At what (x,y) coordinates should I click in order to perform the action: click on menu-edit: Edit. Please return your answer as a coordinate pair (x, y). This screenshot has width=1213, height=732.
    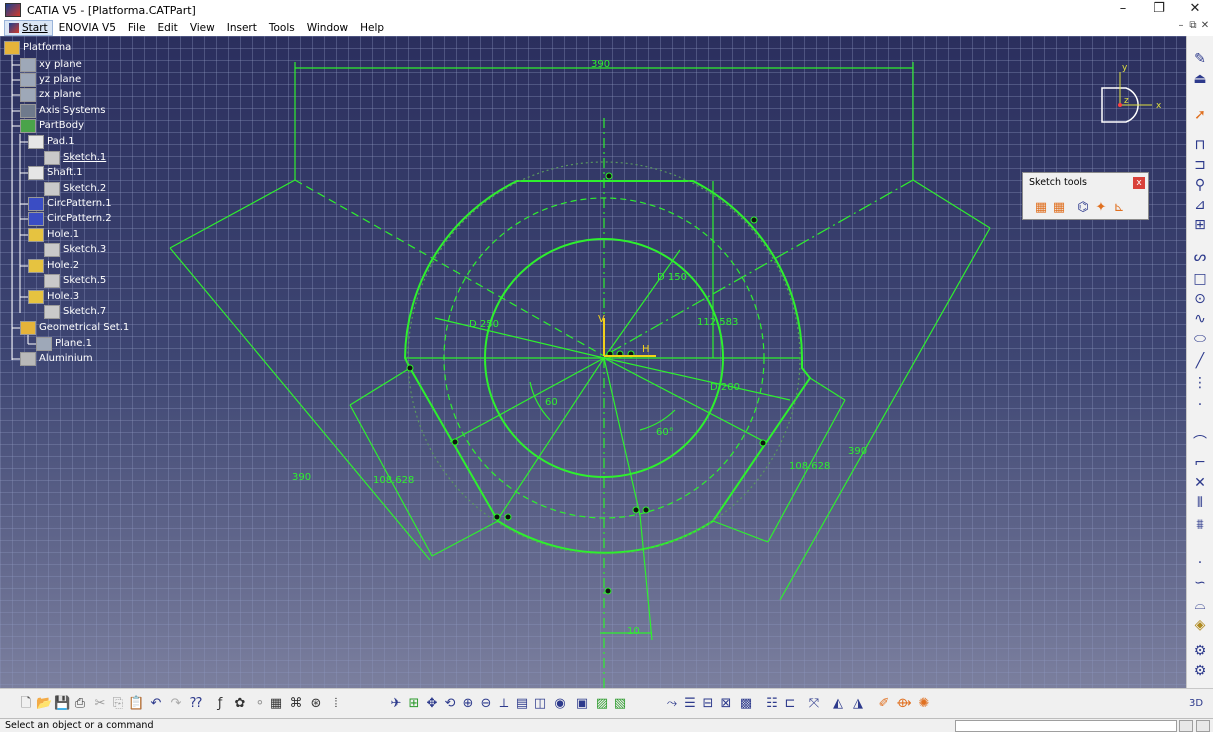
    Looking at the image, I should click on (167, 28).